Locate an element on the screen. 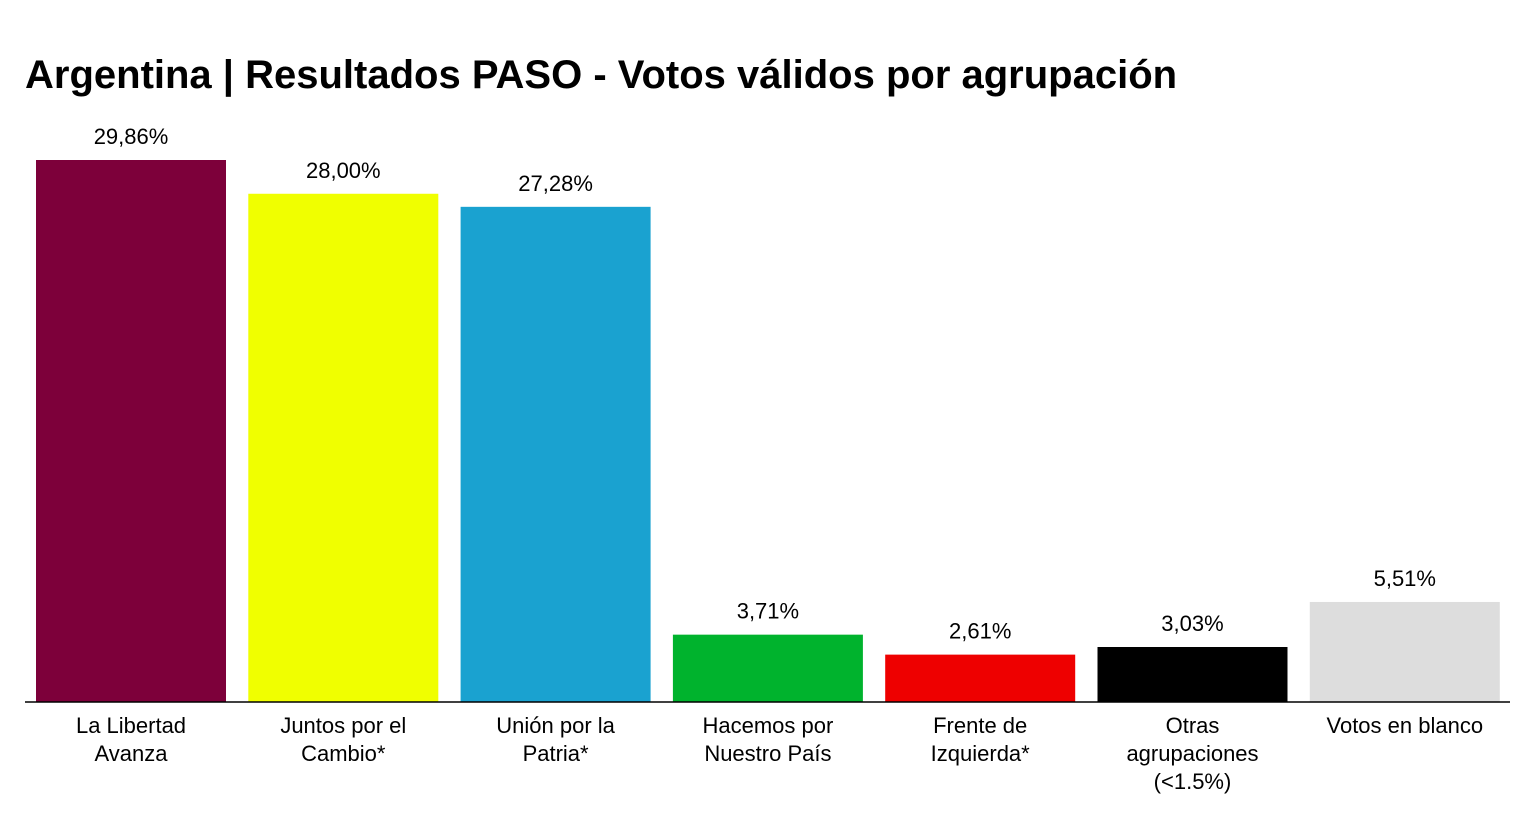  category-label-votos-en-blanco: Votos en blanco is located at coordinates (1405, 725).